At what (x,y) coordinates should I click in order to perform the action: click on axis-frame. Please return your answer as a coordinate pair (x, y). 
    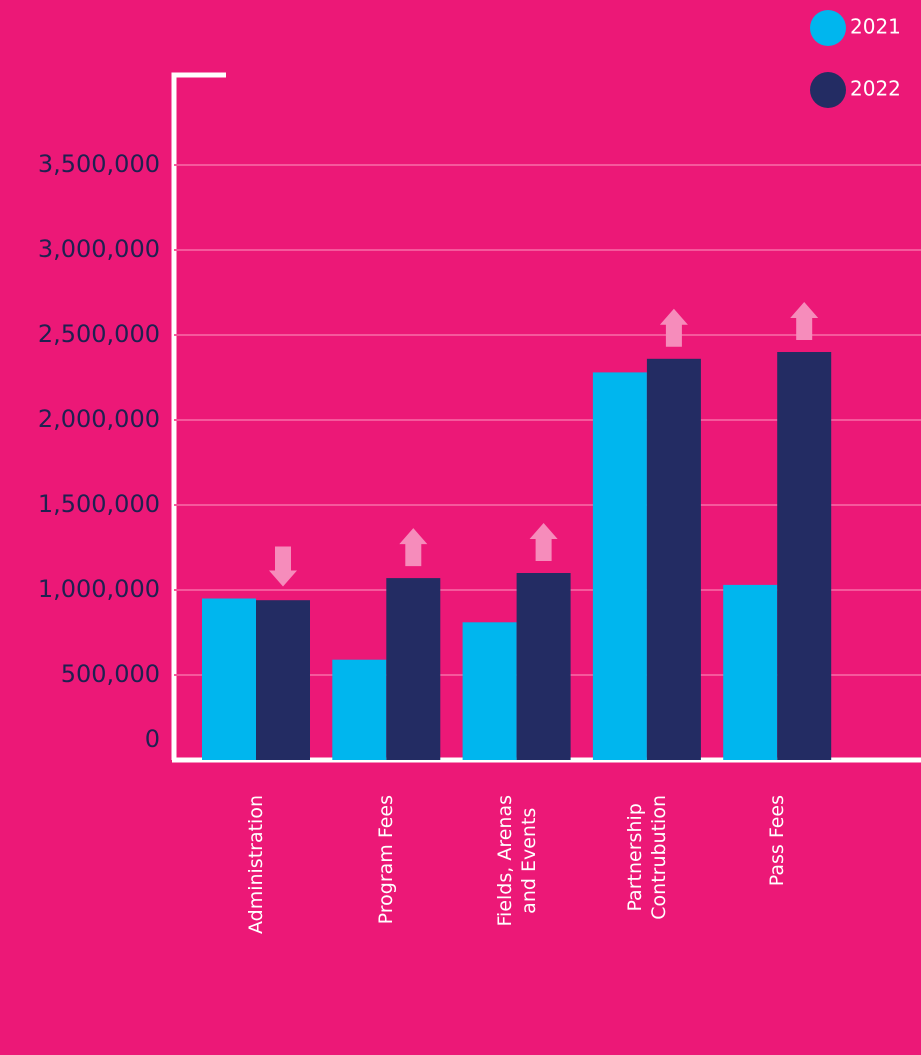
    Looking at the image, I should click on (198, 416).